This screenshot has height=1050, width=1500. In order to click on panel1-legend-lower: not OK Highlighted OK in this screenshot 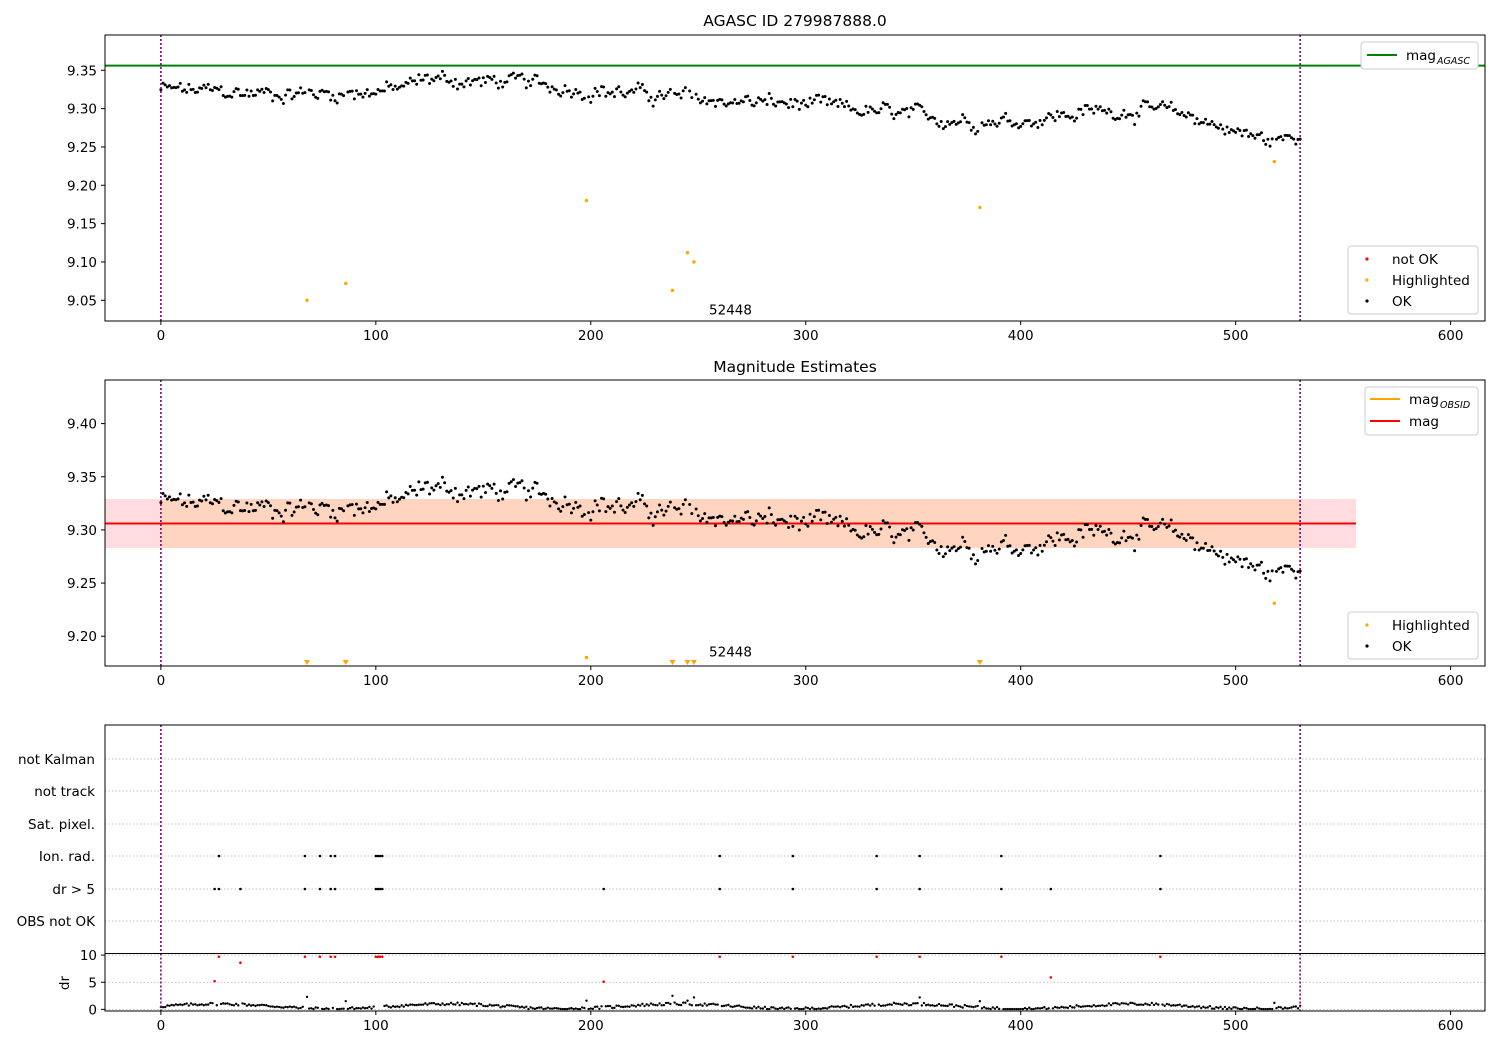, I will do `click(1413, 280)`.